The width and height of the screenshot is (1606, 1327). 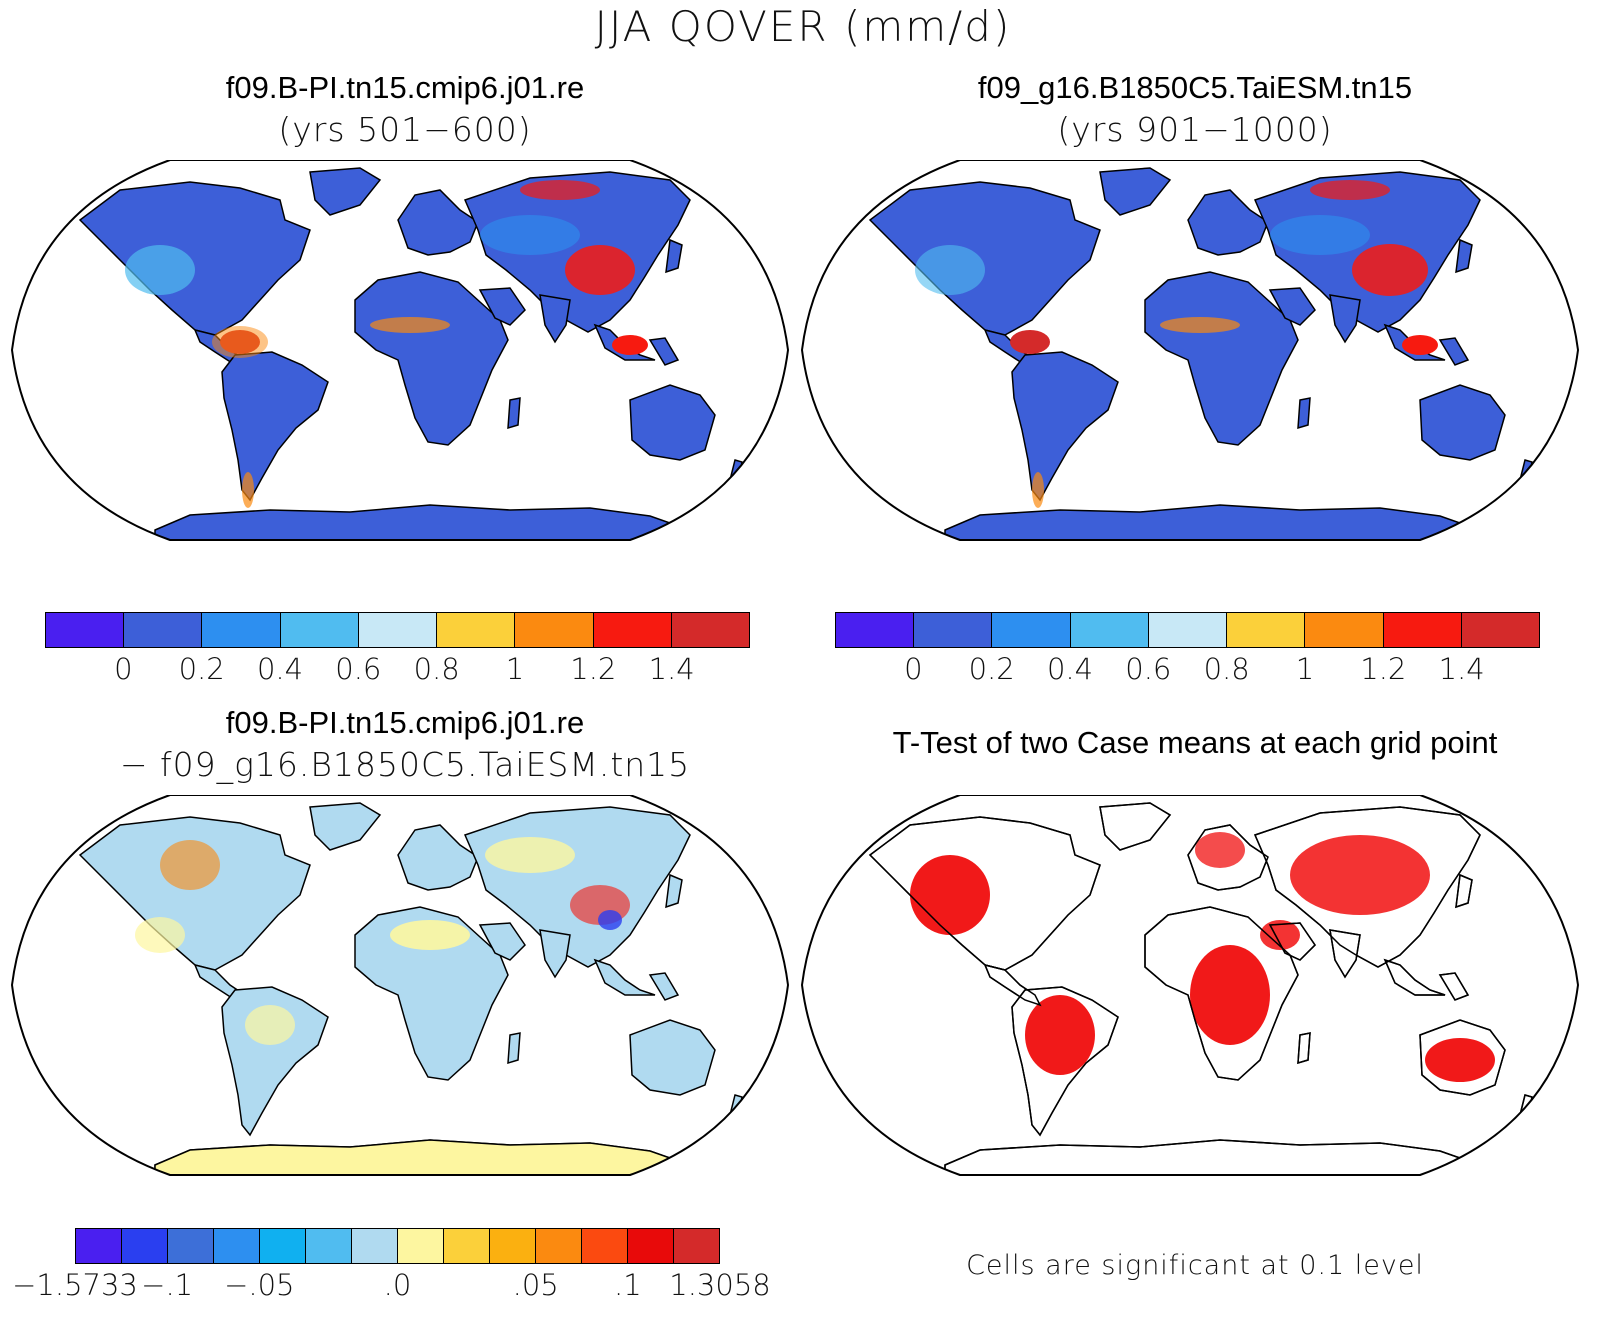 I want to click on top-right-colorbar, so click(x=1187, y=630).